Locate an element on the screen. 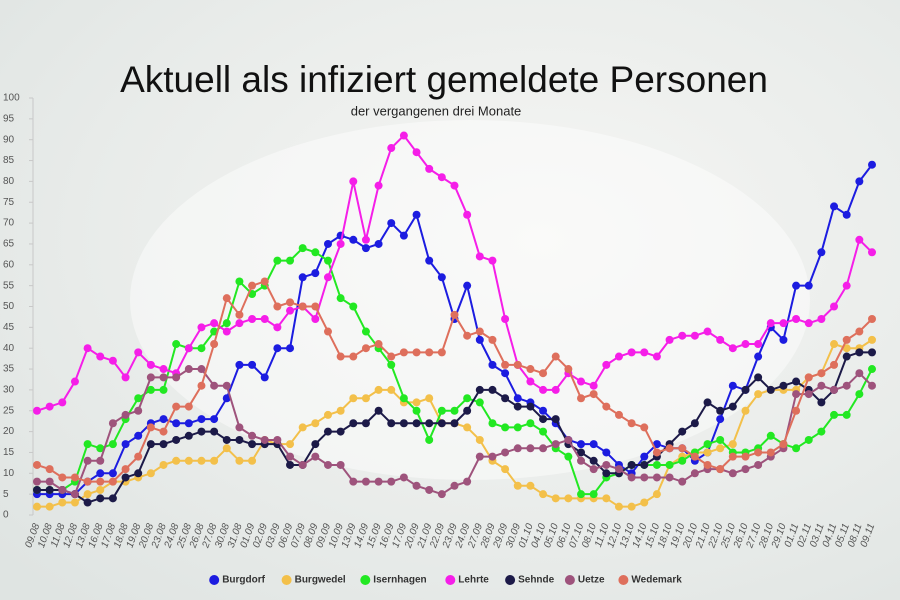 The width and height of the screenshot is (900, 600). legend-label: Burgwedel is located at coordinates (320, 580).